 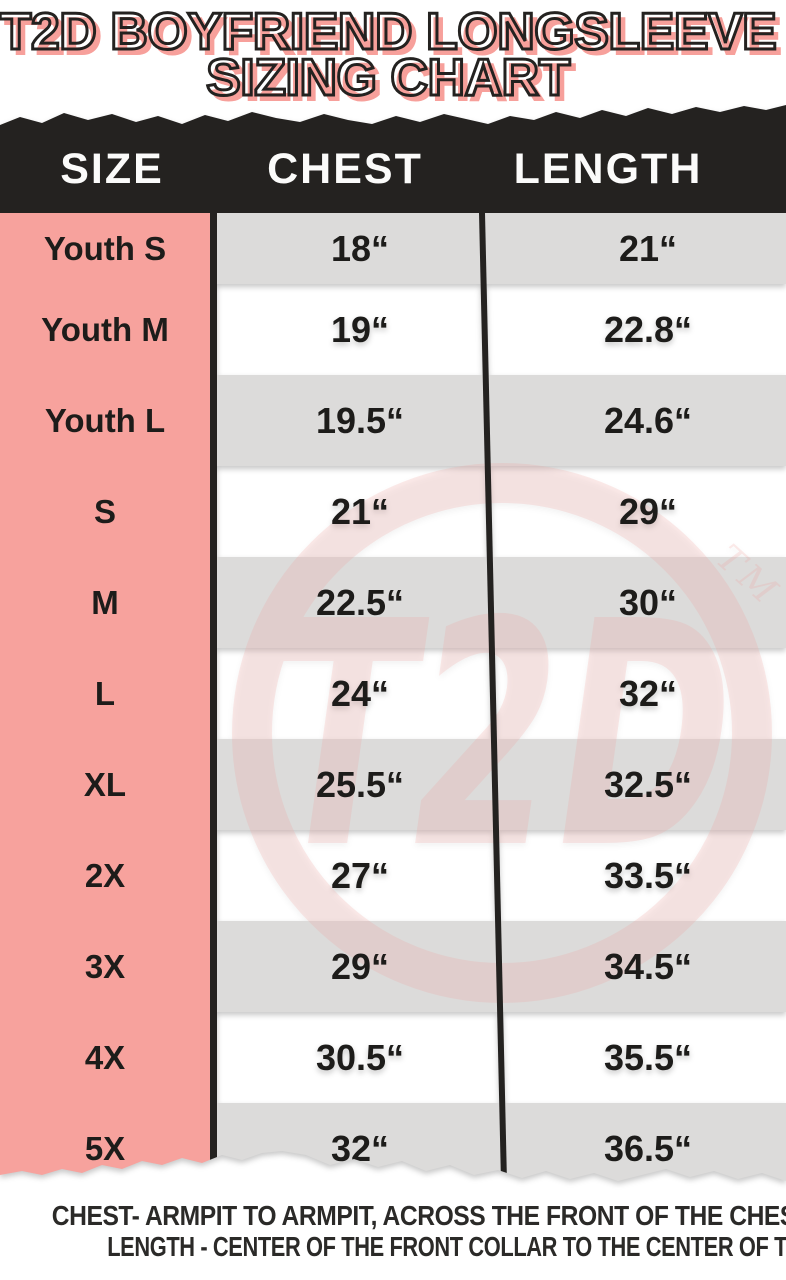 What do you see at coordinates (105, 420) in the screenshot?
I see `size-cell: Youth L` at bounding box center [105, 420].